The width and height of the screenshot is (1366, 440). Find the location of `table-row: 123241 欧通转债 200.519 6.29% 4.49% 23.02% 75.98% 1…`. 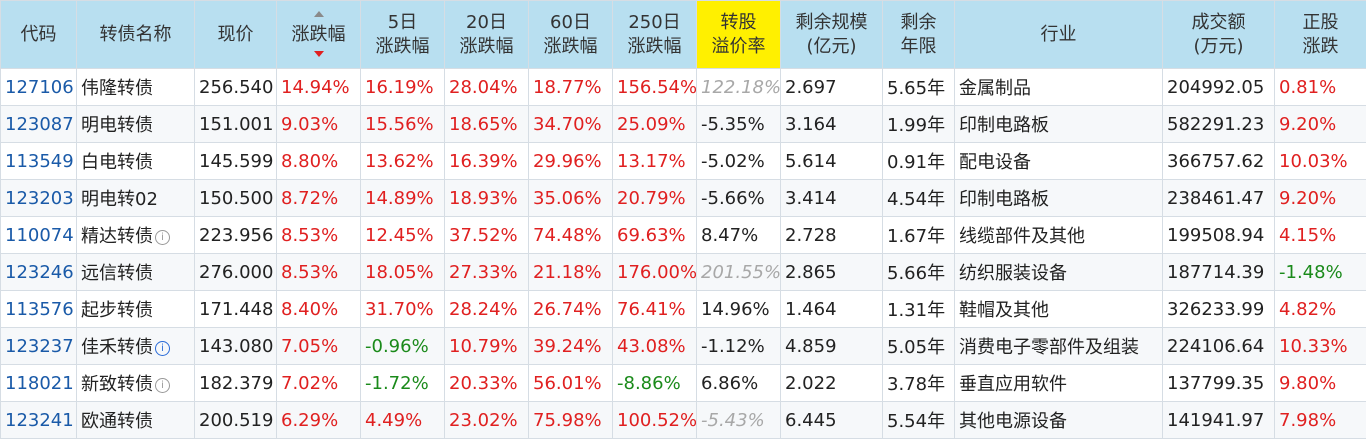

table-row: 123241 欧通转债 200.519 6.29% 4.49% 23.02% 75.98% 1… is located at coordinates (683, 420).